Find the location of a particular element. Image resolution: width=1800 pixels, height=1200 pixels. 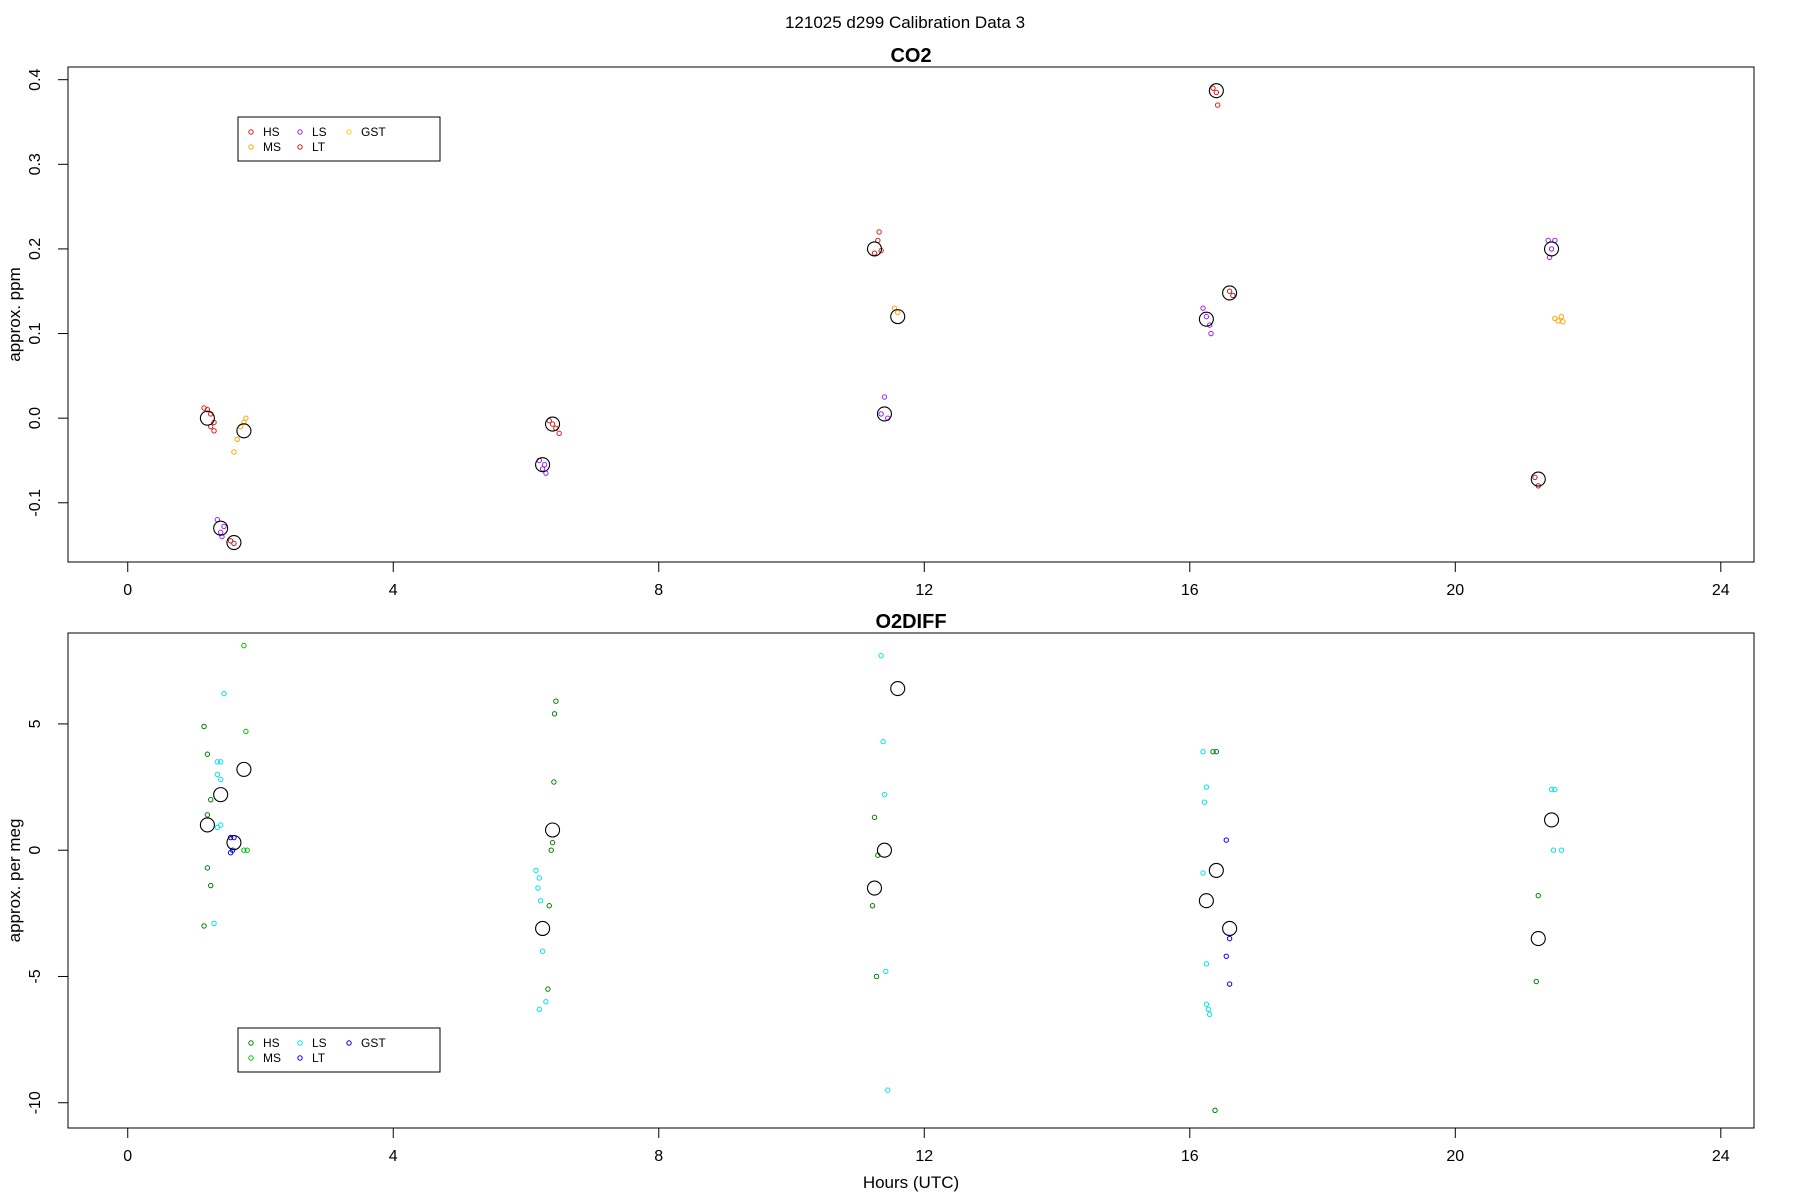

o2diff-x-tick-label: 16 is located at coordinates (1190, 1156).